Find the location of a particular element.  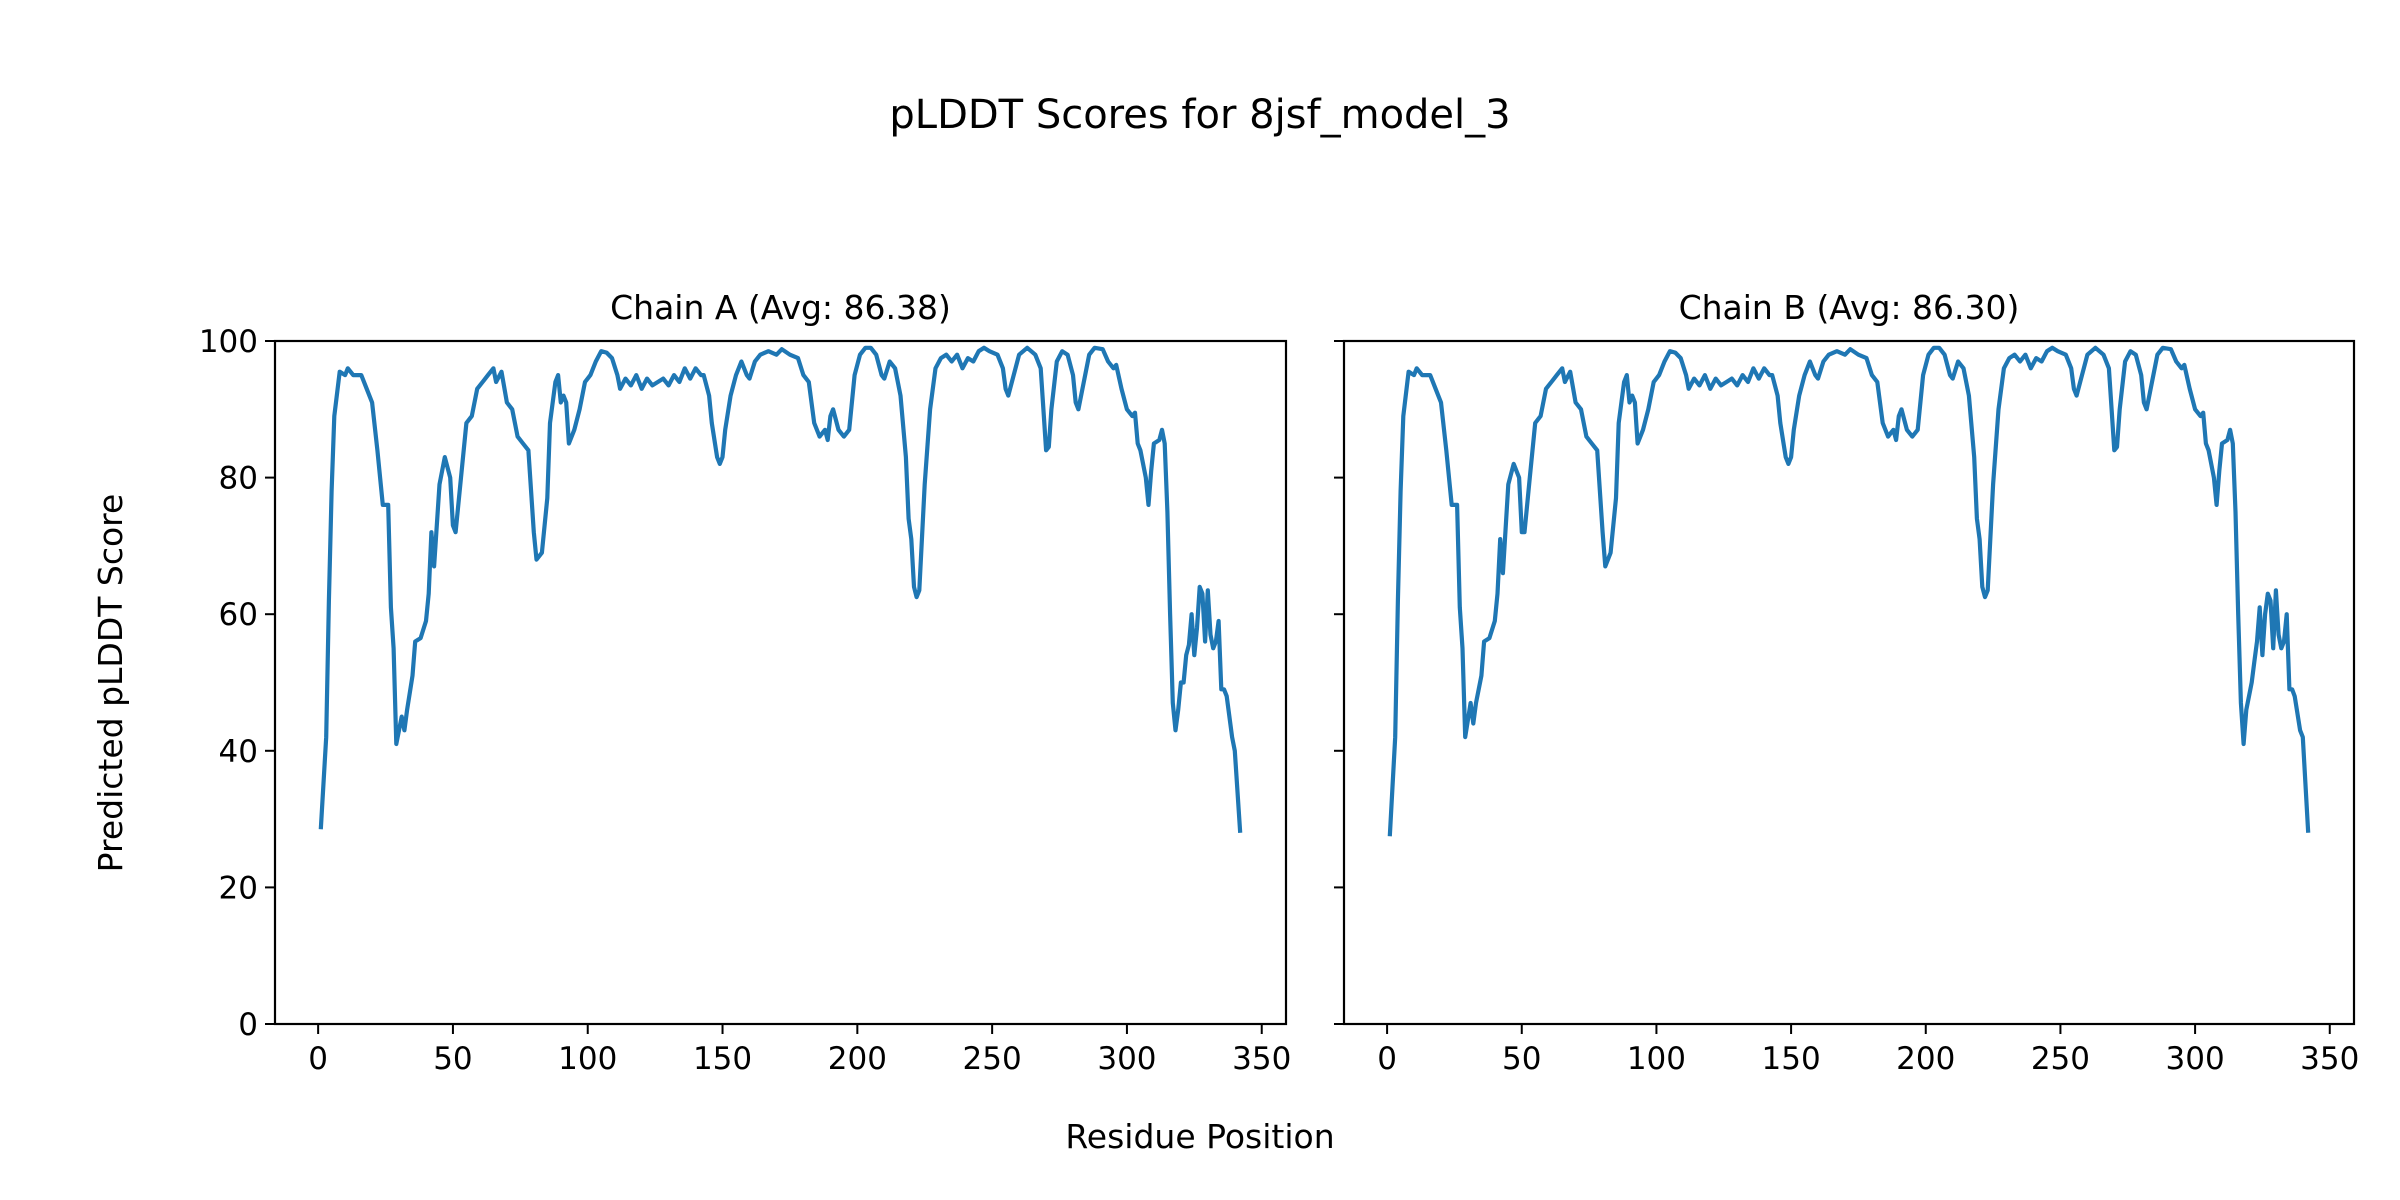

y-tick-label: 60 is located at coordinates (238, 615).